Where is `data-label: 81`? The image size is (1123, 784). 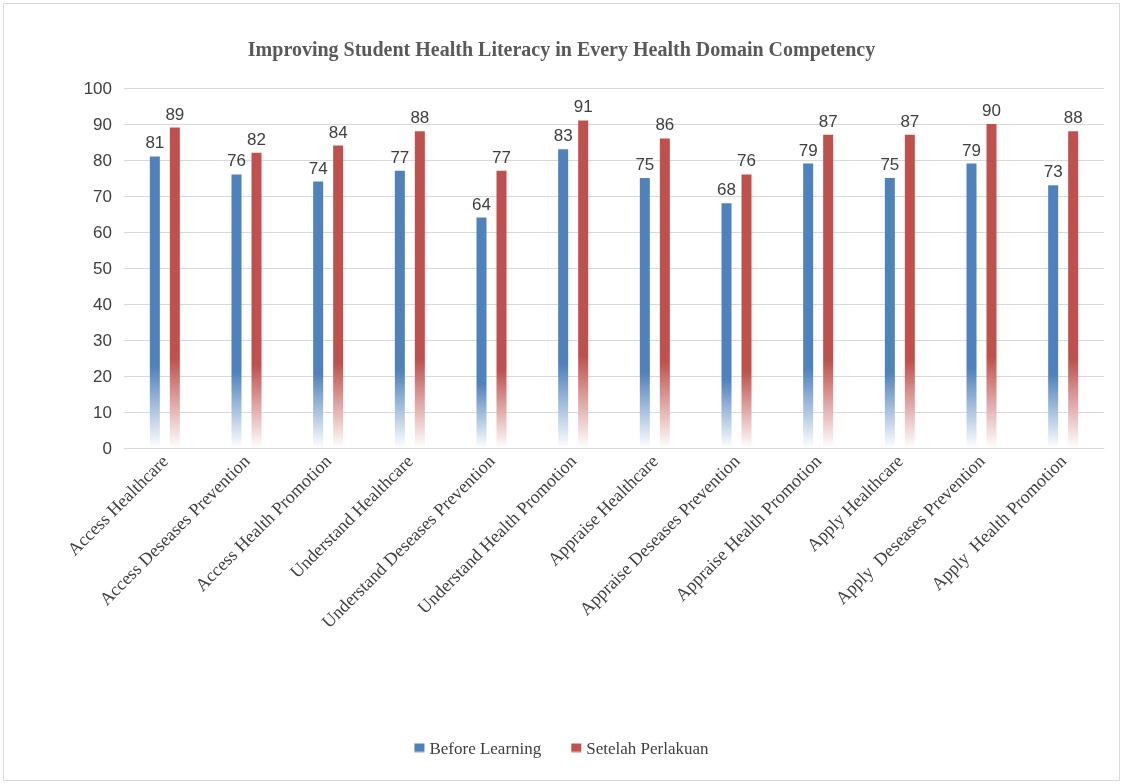
data-label: 81 is located at coordinates (155, 143).